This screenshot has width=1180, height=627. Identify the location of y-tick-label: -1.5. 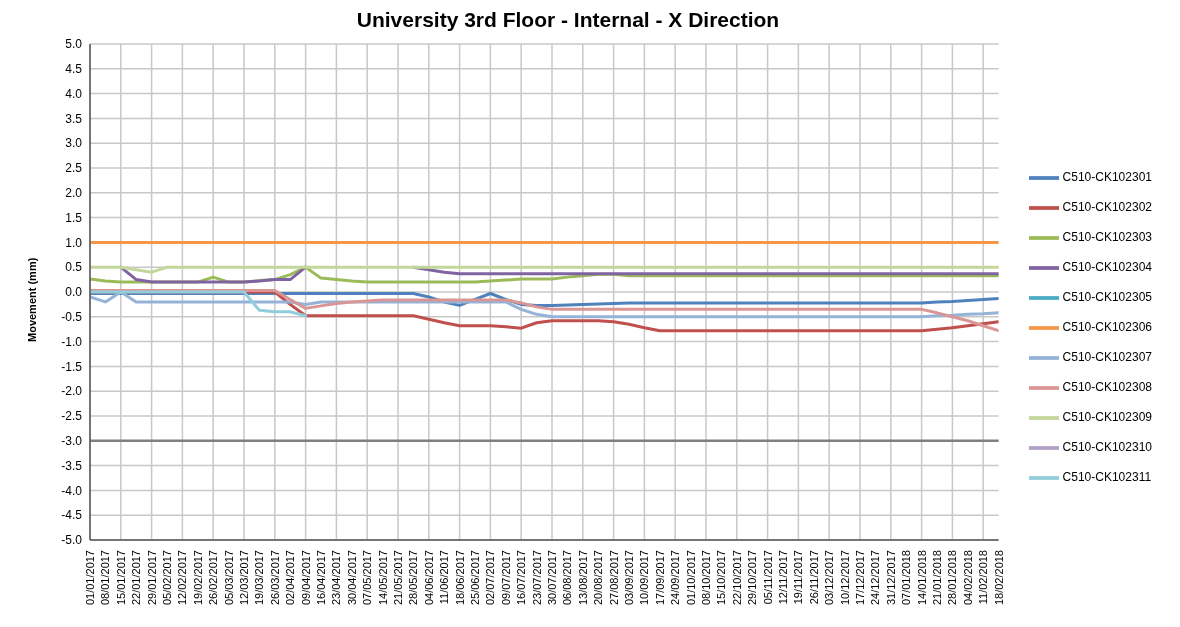
(72, 366).